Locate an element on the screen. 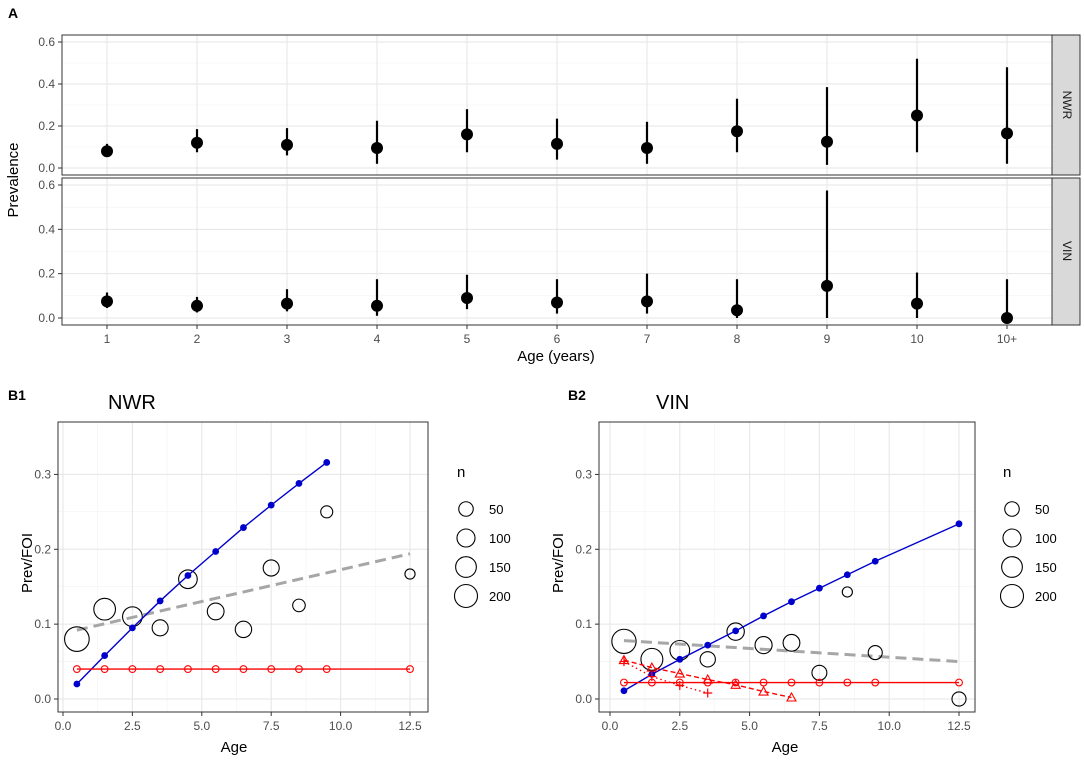  y-tick-label: 0.6 is located at coordinates (46, 42).